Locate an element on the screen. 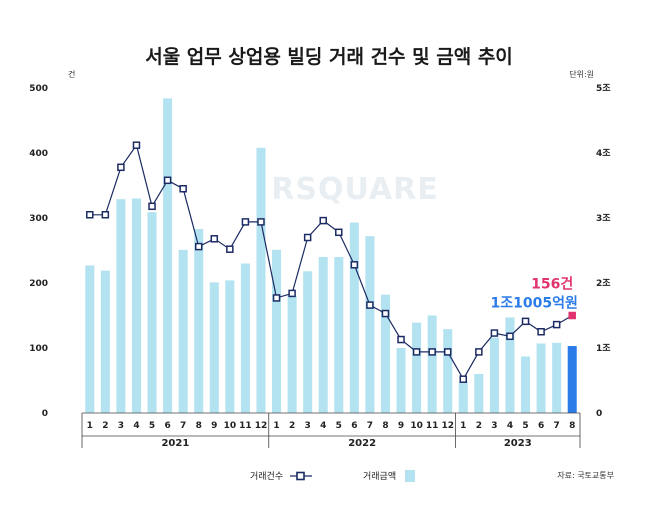  callout-amount: 1조1005억원 is located at coordinates (534, 304).